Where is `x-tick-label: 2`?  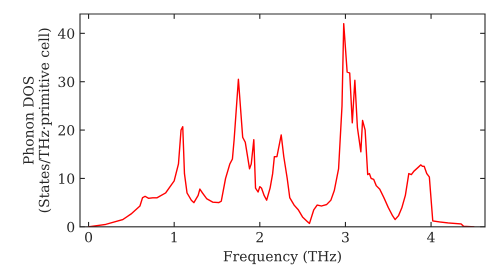 x-tick-label: 2 is located at coordinates (259, 237).